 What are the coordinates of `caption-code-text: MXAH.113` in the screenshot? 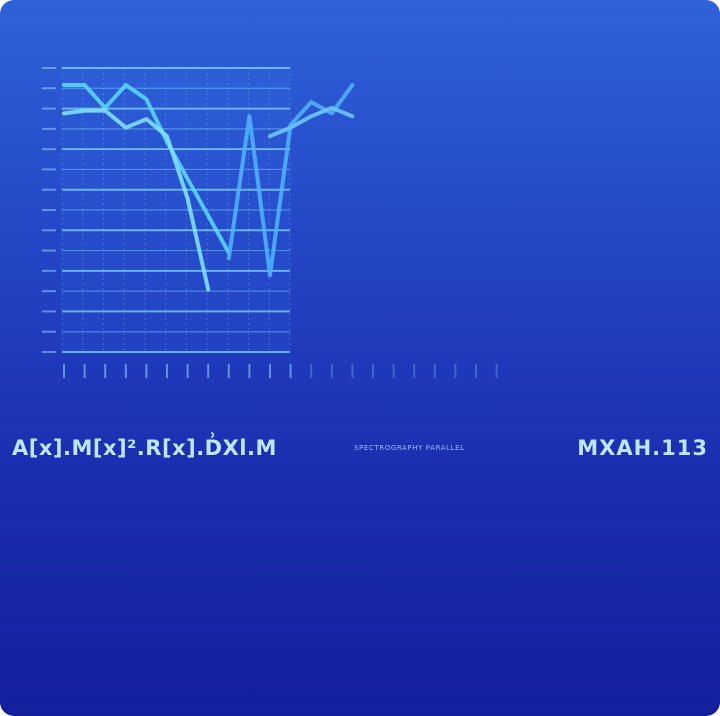 It's located at (642, 448).